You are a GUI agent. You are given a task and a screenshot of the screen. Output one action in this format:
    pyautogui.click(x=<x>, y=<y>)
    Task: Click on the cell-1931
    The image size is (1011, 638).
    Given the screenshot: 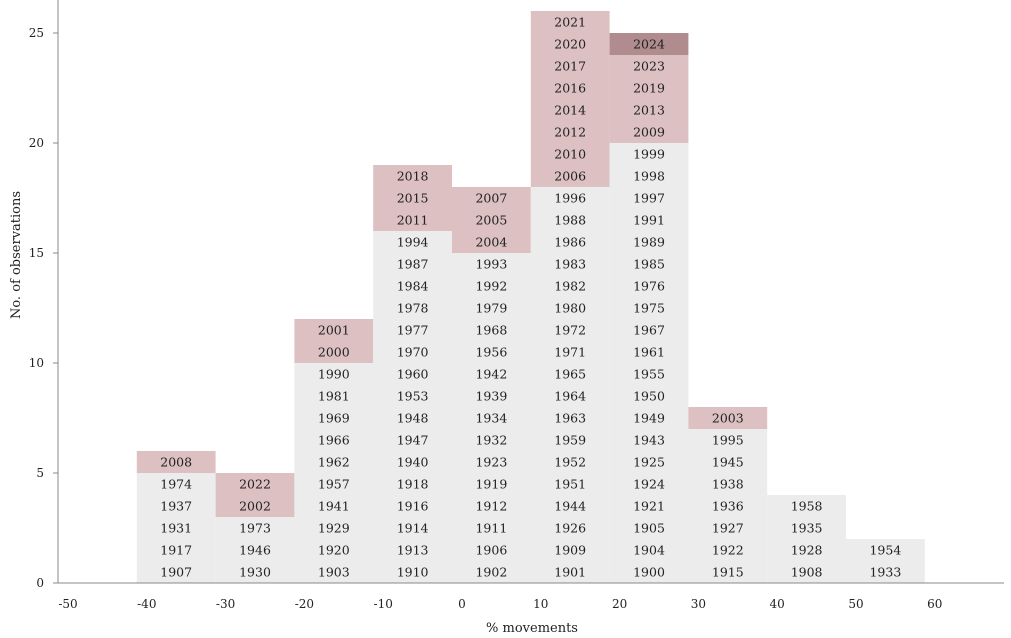 What is the action you would take?
    pyautogui.click(x=176, y=528)
    